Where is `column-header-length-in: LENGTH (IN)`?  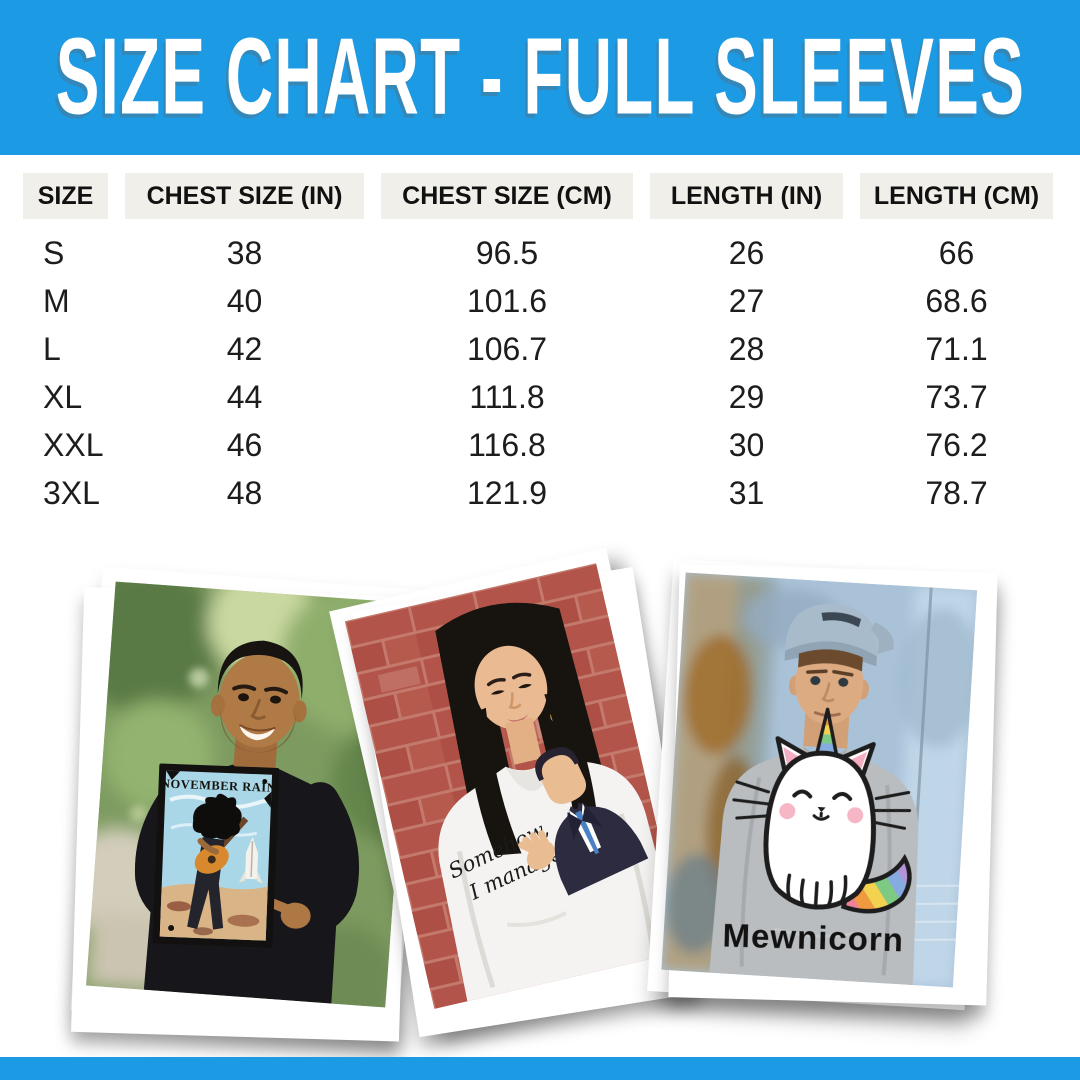 column-header-length-in: LENGTH (IN) is located at coordinates (746, 196).